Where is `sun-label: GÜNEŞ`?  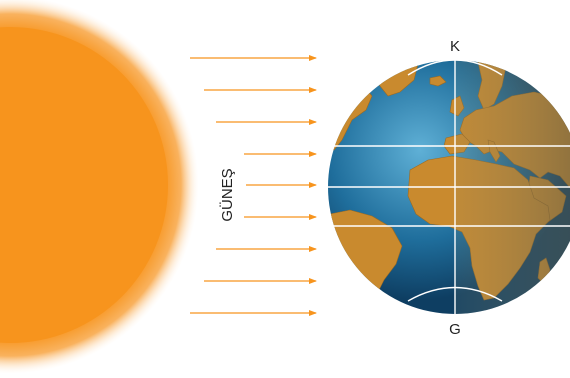 sun-label: GÜNEŞ is located at coordinates (227, 194).